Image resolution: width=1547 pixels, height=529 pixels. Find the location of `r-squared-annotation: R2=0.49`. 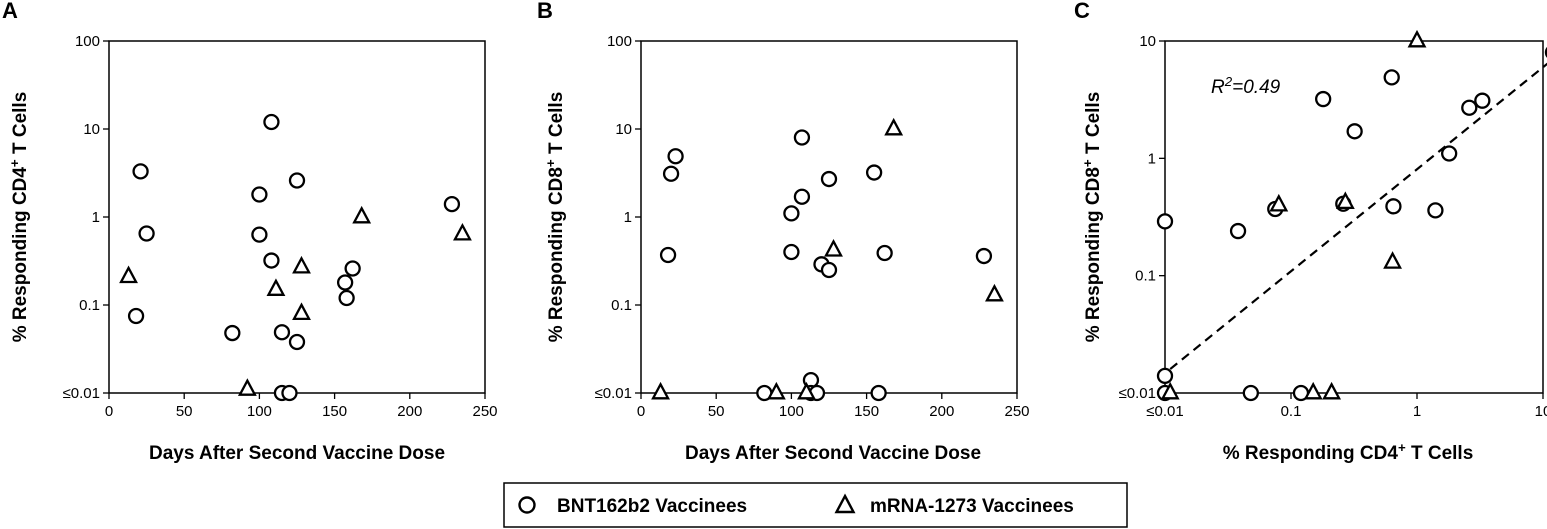

r-squared-annotation: R2=0.49 is located at coordinates (1246, 86).